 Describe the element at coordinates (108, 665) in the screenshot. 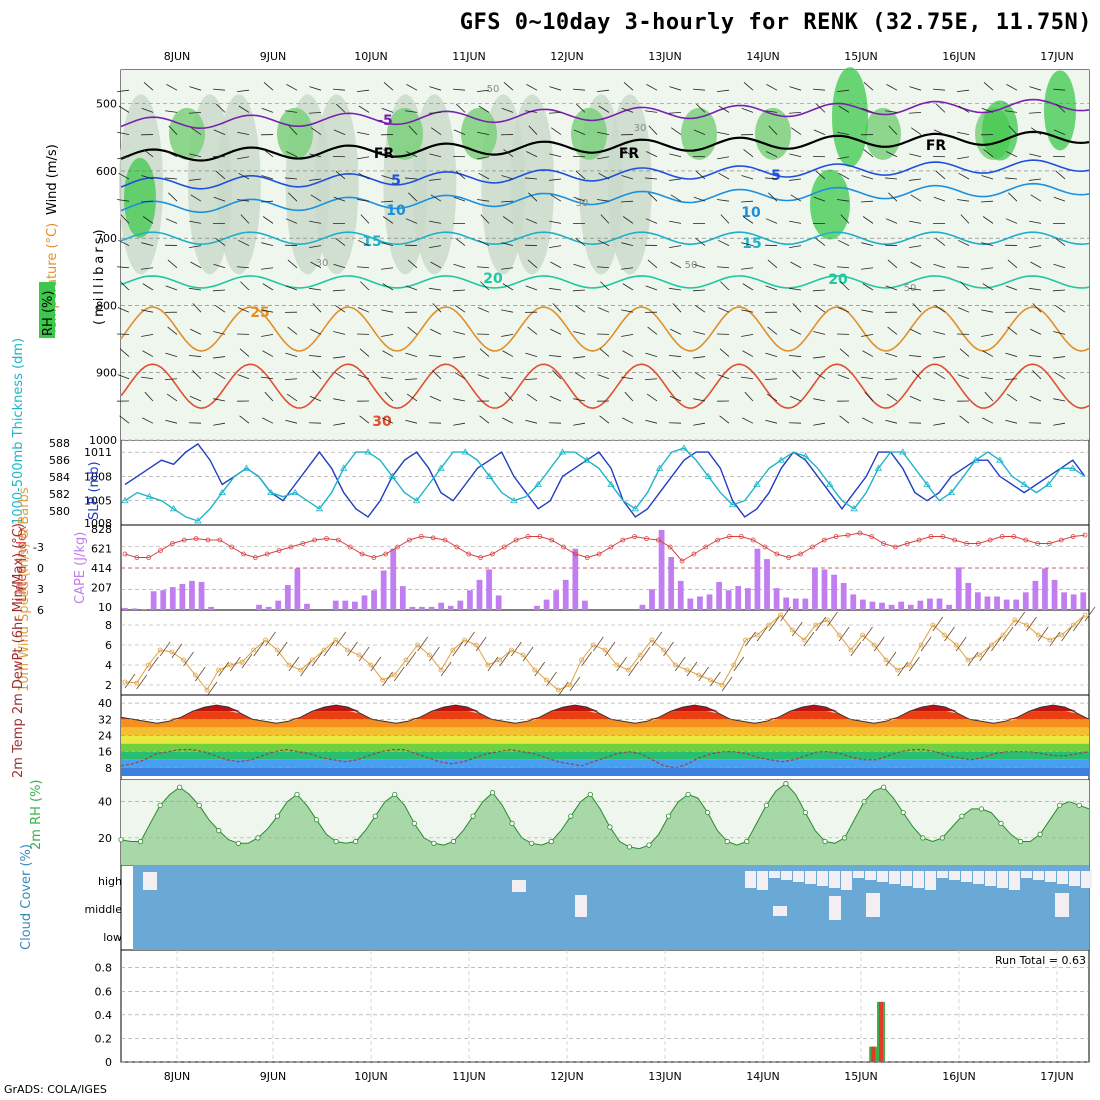

I see `wind-tick-label: 4` at that location.